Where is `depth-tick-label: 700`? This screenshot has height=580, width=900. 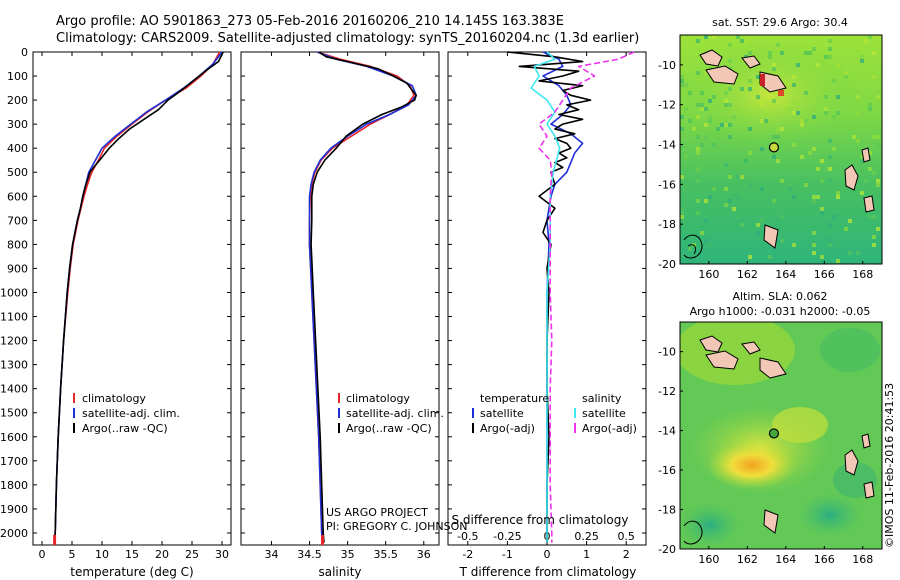 depth-tick-label: 700 is located at coordinates (17, 220).